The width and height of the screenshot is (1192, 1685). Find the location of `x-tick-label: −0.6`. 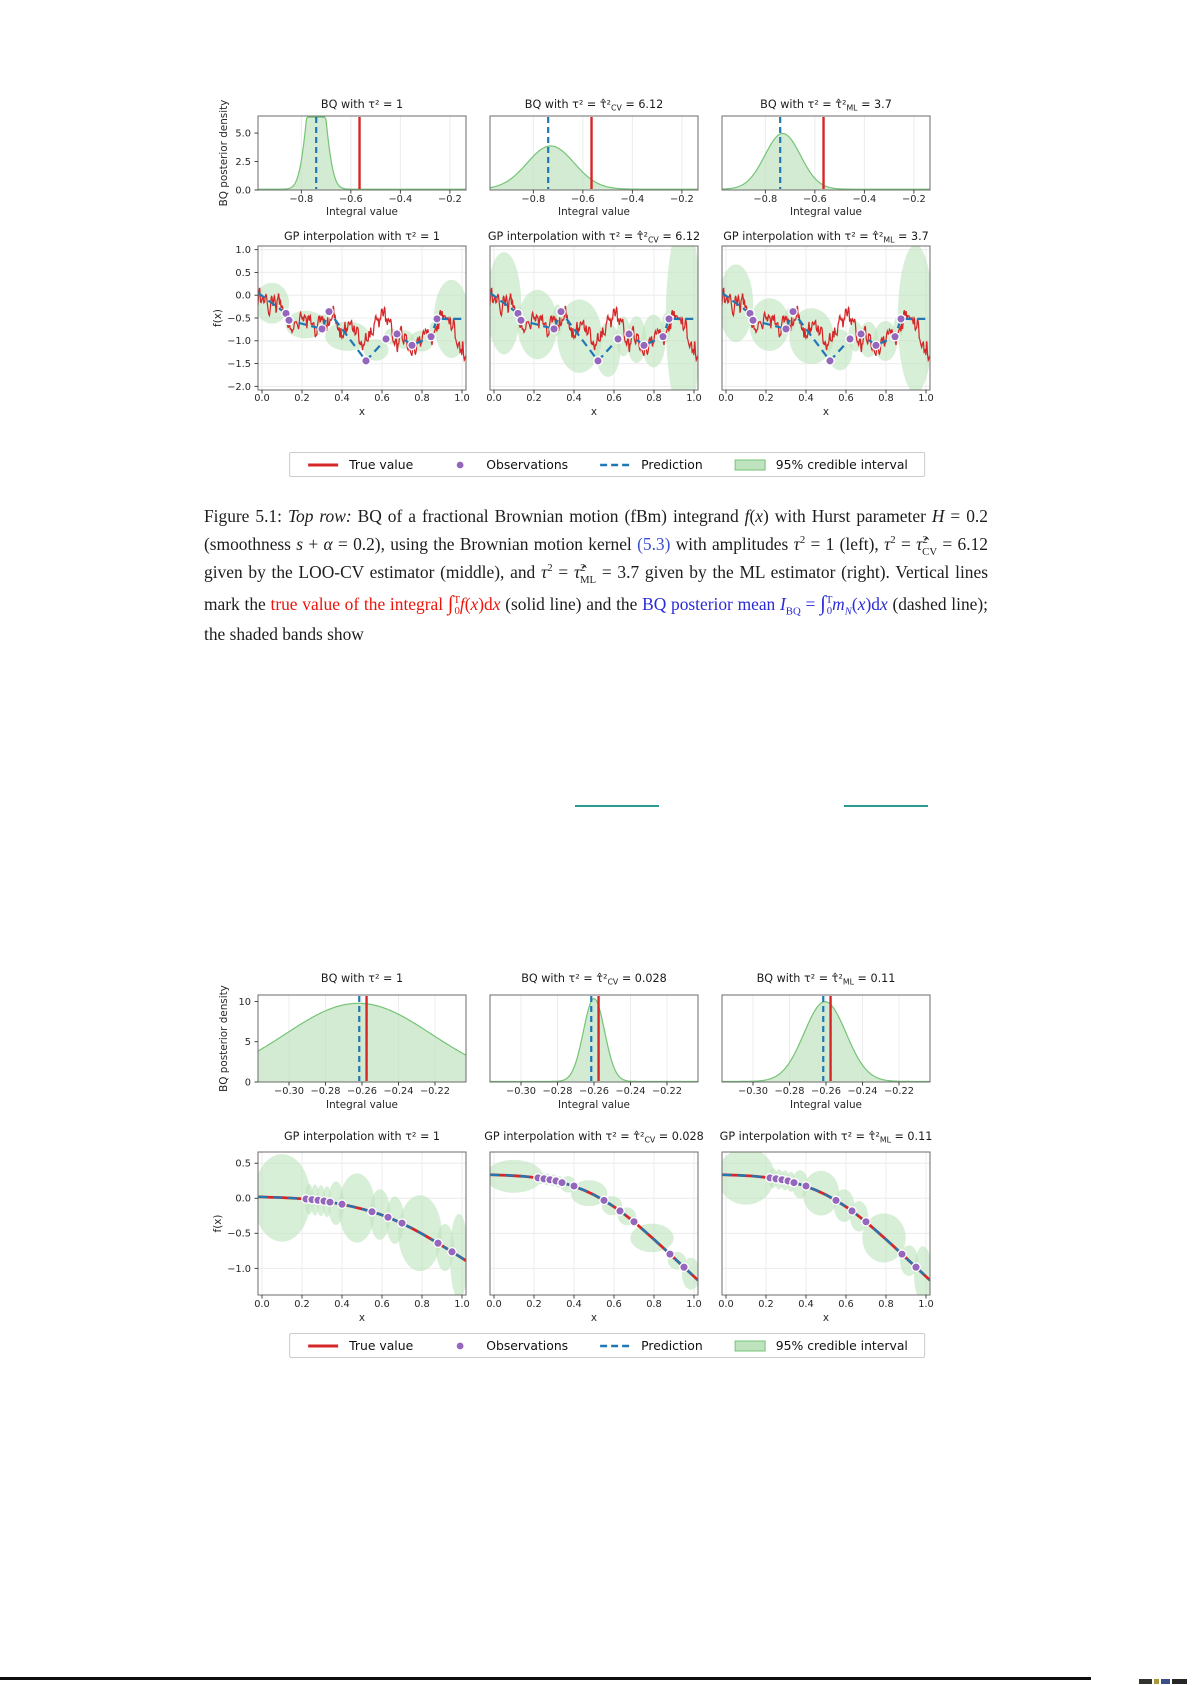

x-tick-label: −0.6 is located at coordinates (583, 199).